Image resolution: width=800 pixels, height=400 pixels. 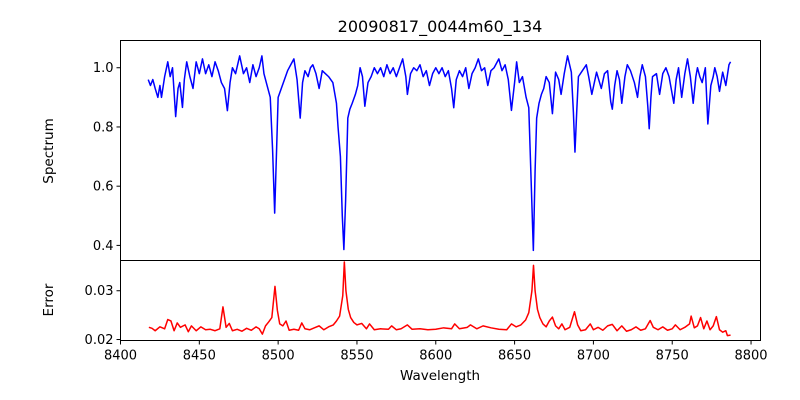 I want to click on x-tick-label: 8450, so click(x=199, y=356).